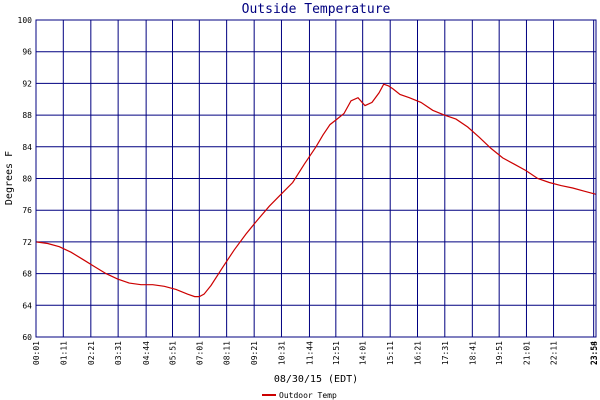  What do you see at coordinates (390, 353) in the screenshot?
I see `x-tick-label: 15:11` at bounding box center [390, 353].